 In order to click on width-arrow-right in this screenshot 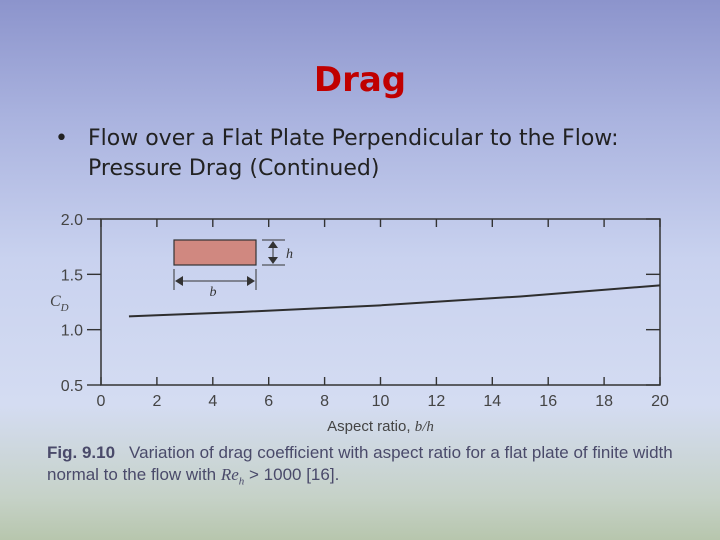, I will do `click(251, 281)`.